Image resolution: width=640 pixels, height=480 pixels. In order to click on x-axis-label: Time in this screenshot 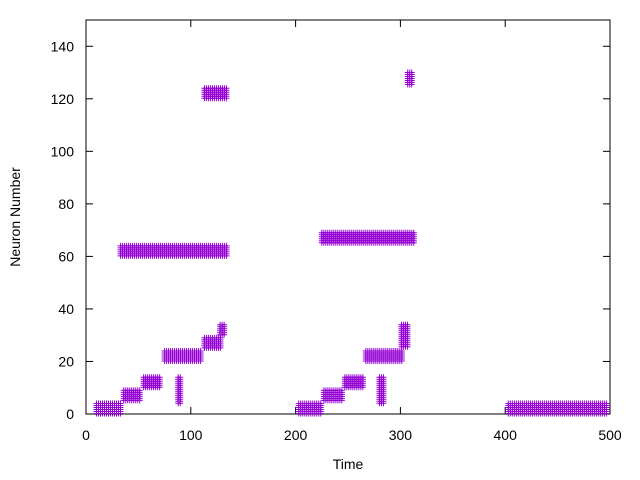, I will do `click(348, 464)`.